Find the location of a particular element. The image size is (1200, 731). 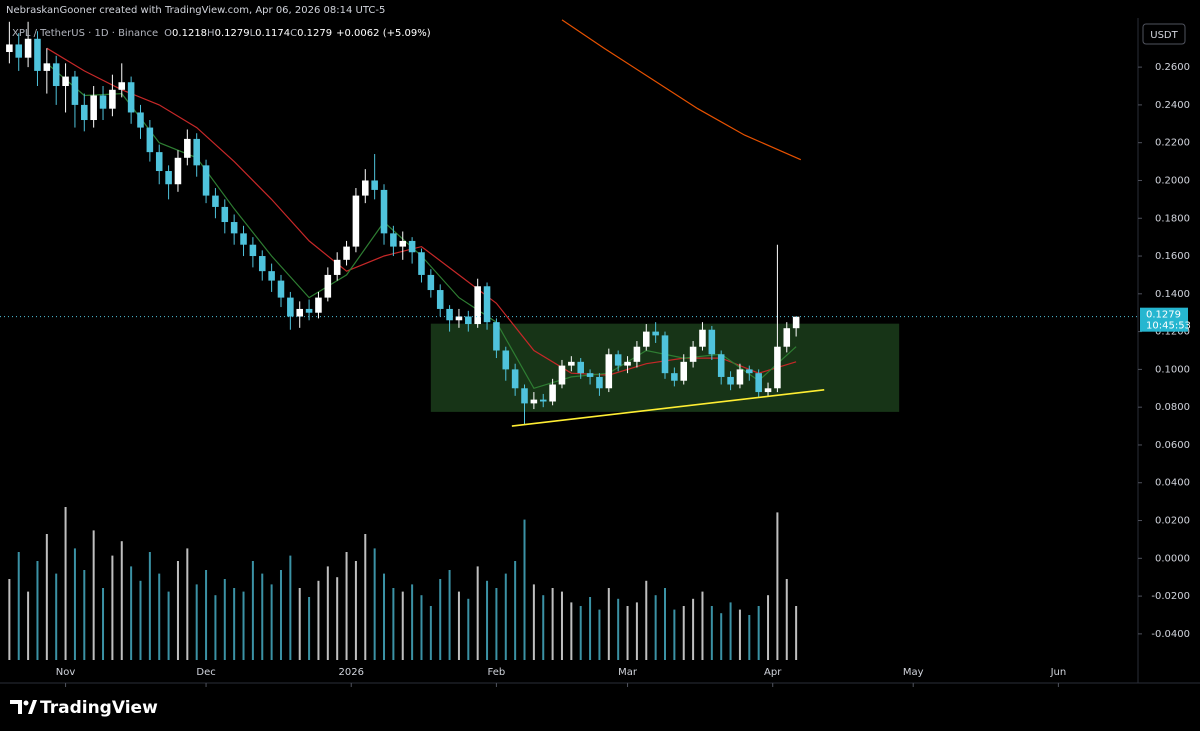

y-tick-label: 0.1400 is located at coordinates (1172, 294).